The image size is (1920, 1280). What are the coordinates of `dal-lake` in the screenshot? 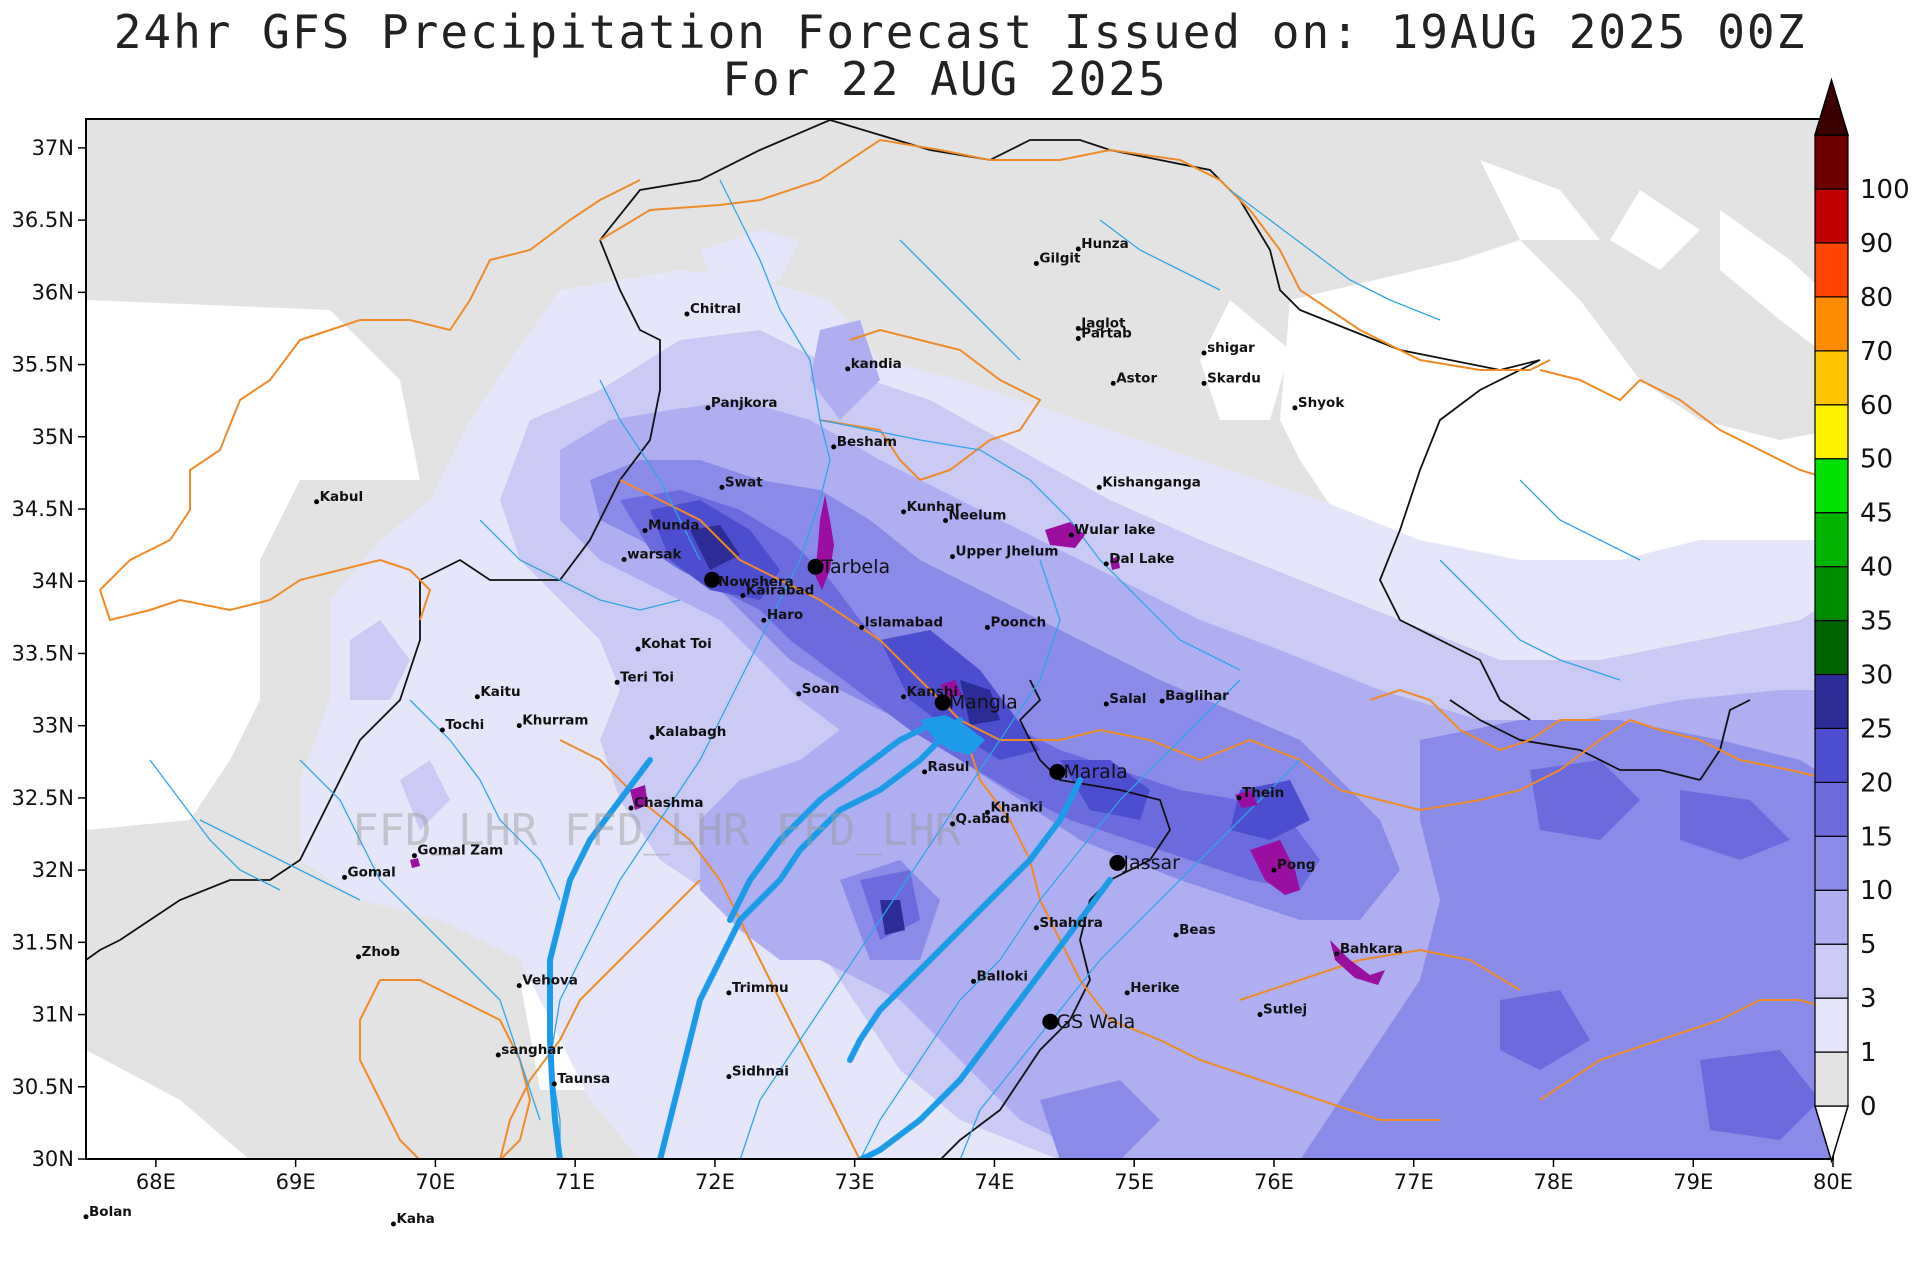 It's located at (1115, 563).